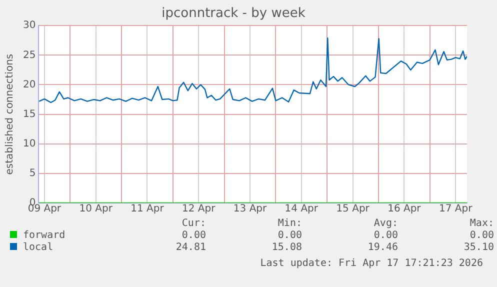  I want to click on text: Max:, so click(481, 224).